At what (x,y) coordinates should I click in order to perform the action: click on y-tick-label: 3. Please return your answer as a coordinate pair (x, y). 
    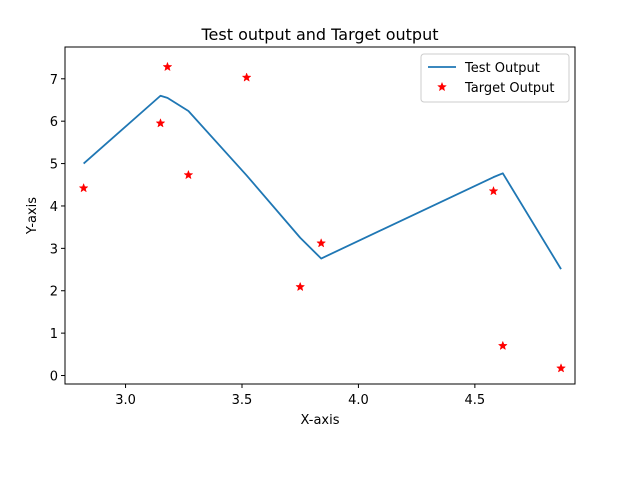
    Looking at the image, I should click on (54, 249).